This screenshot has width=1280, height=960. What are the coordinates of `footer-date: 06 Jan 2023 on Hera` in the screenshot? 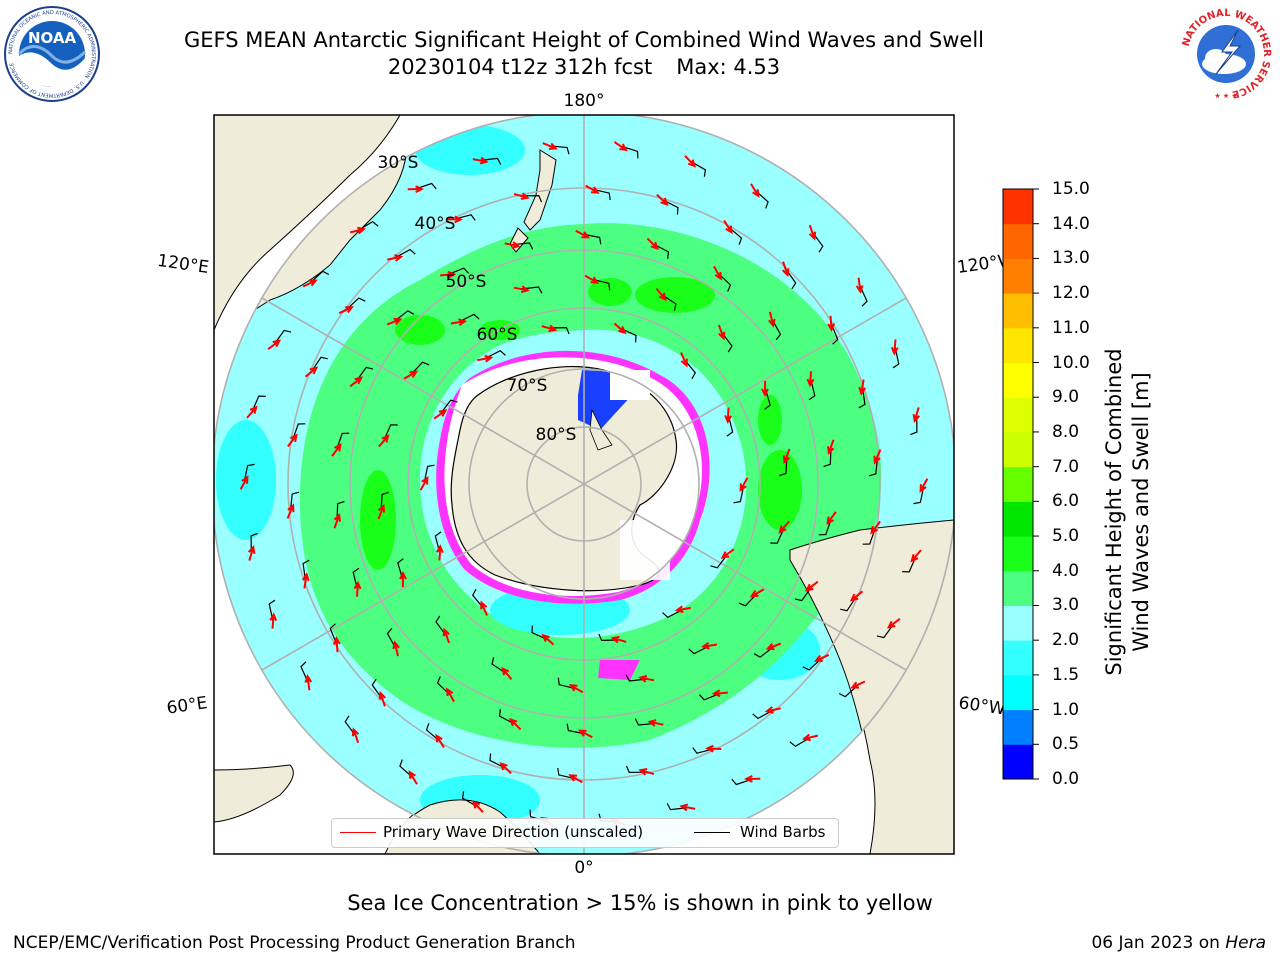 It's located at (1178, 943).